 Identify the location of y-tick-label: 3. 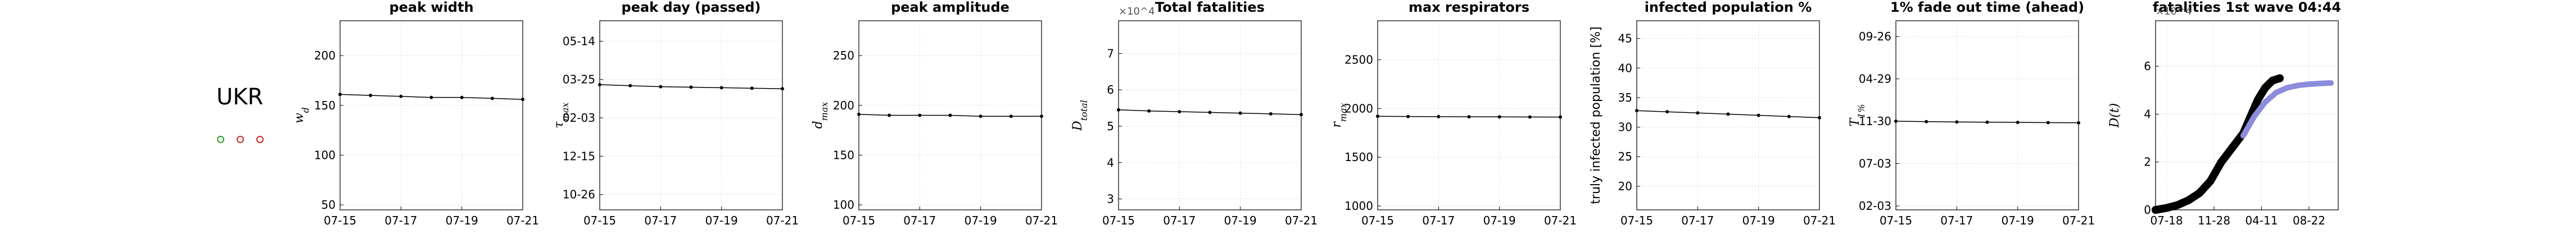
(1110, 199).